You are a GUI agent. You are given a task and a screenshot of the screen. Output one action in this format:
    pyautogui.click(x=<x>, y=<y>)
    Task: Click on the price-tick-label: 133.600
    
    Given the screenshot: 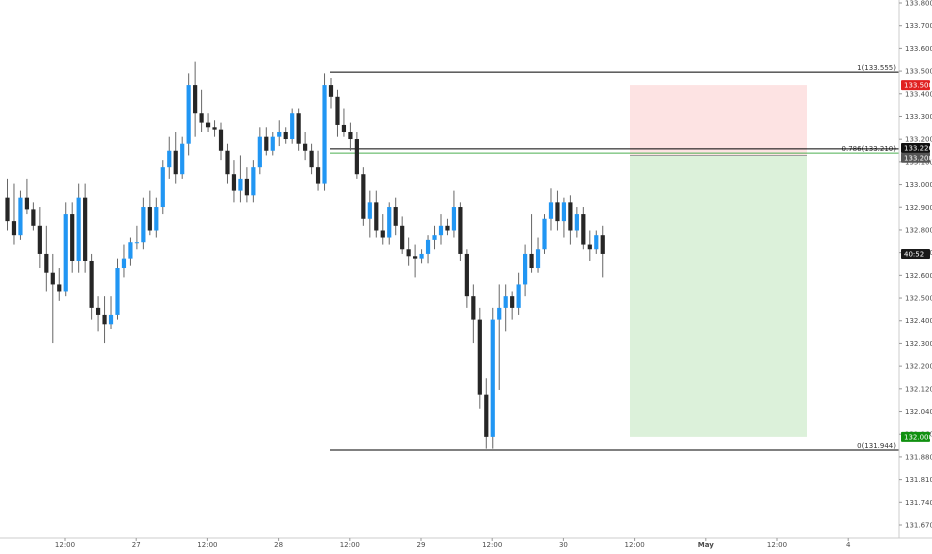 What is the action you would take?
    pyautogui.click(x=918, y=49)
    